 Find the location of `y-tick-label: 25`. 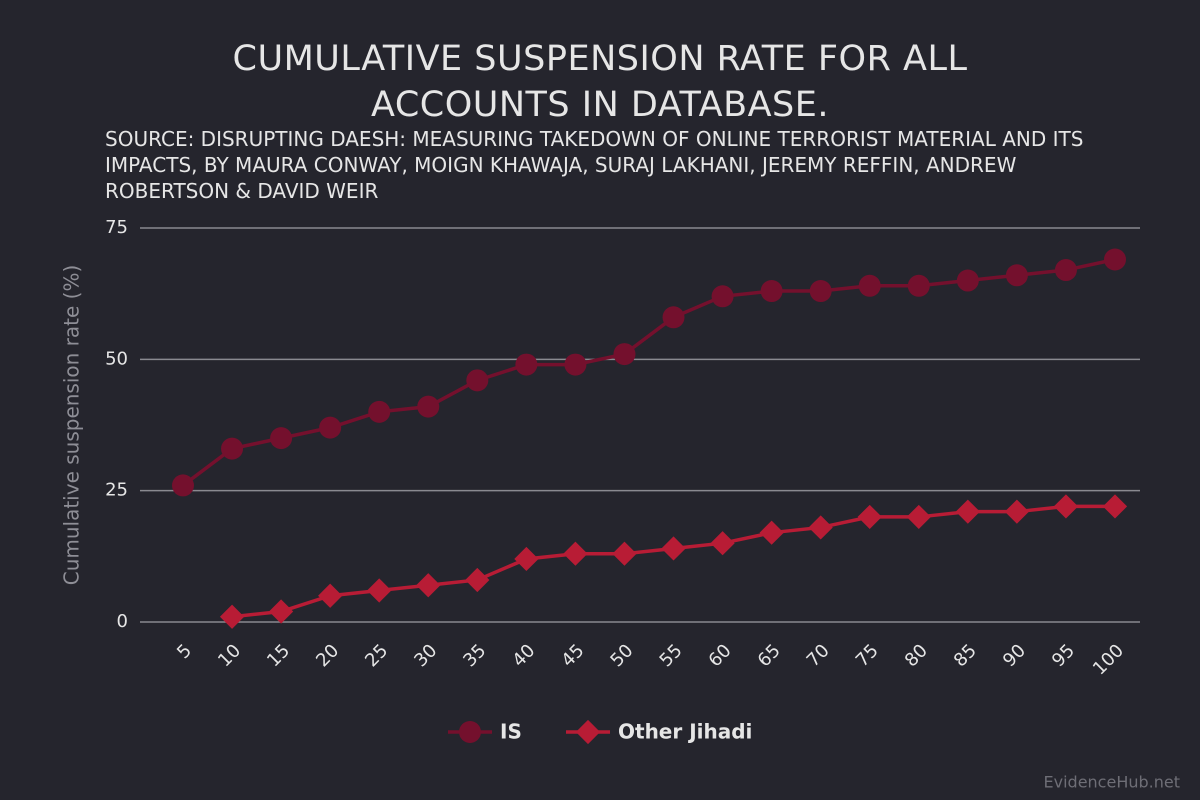

y-tick-label: 25 is located at coordinates (116, 490).